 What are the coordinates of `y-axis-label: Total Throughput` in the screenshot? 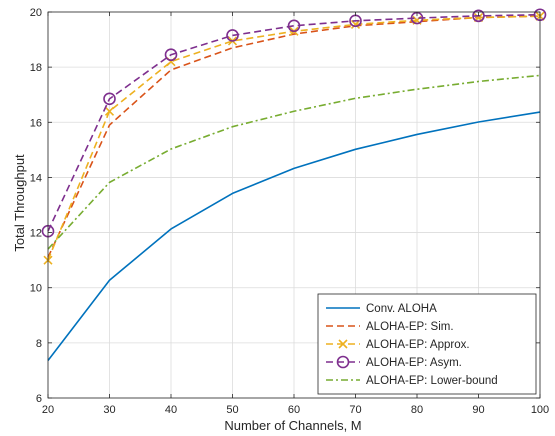 It's located at (19, 203).